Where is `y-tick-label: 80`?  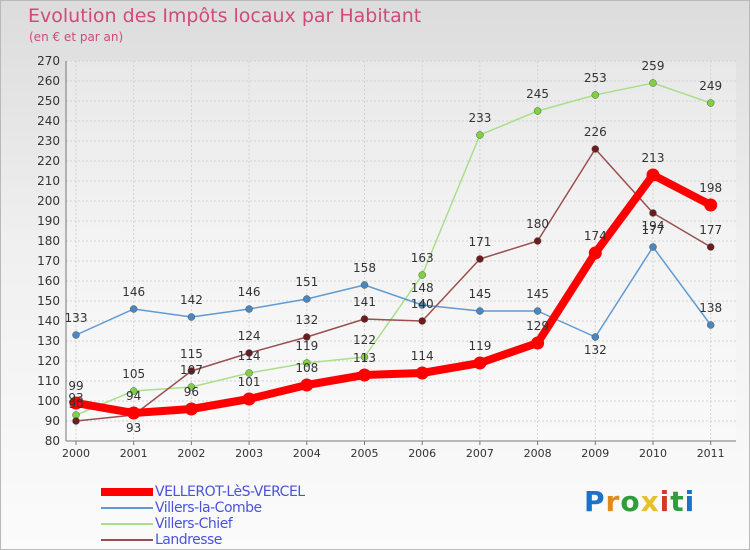
y-tick-label: 80 is located at coordinates (52, 441).